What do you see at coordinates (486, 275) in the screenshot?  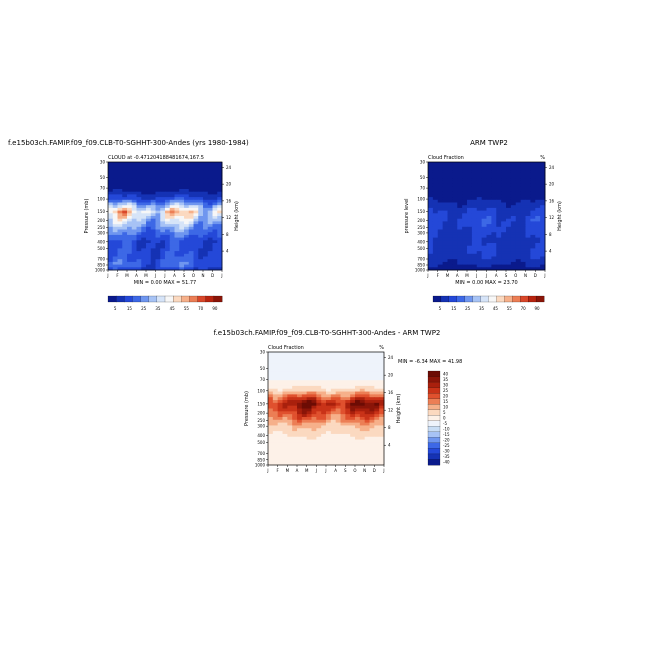 I see `x-tick-label: J` at bounding box center [486, 275].